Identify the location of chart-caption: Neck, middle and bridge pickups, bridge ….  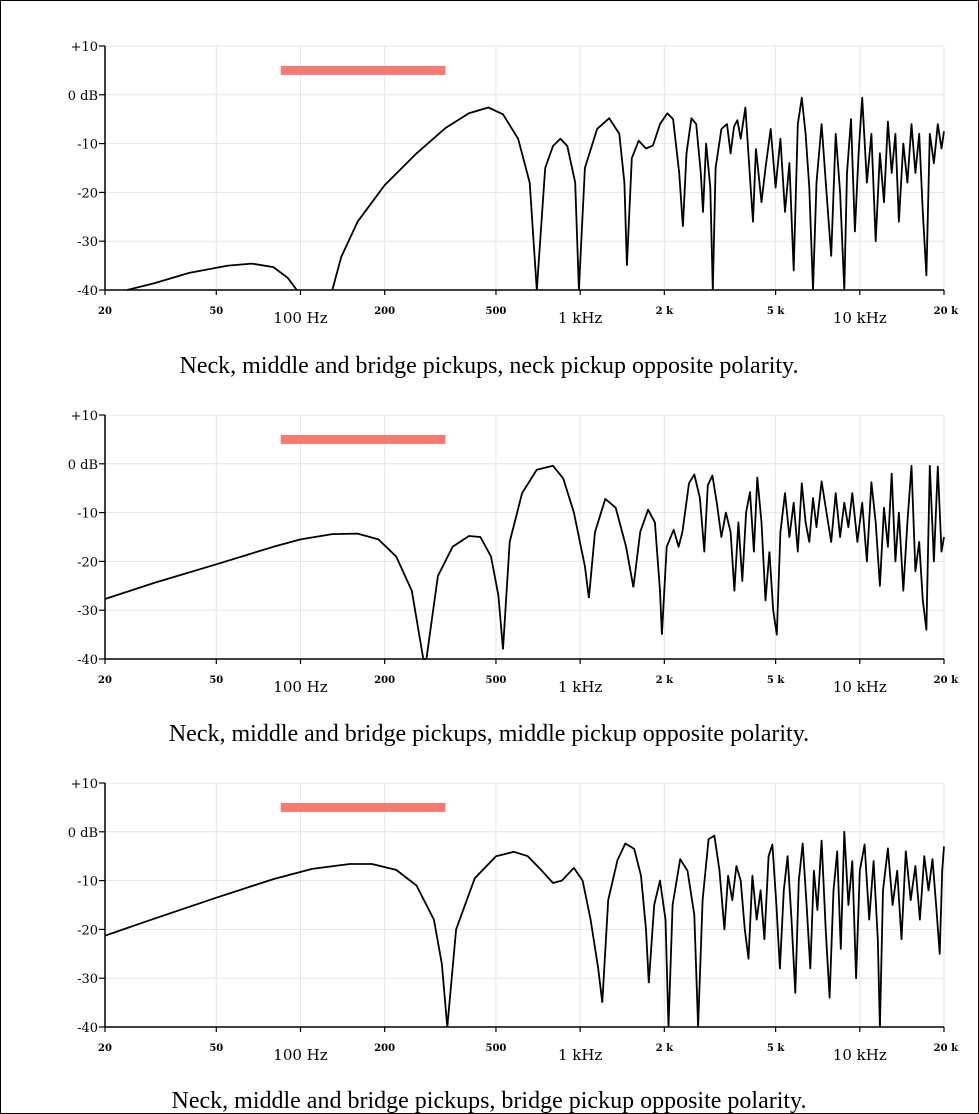
(489, 1101).